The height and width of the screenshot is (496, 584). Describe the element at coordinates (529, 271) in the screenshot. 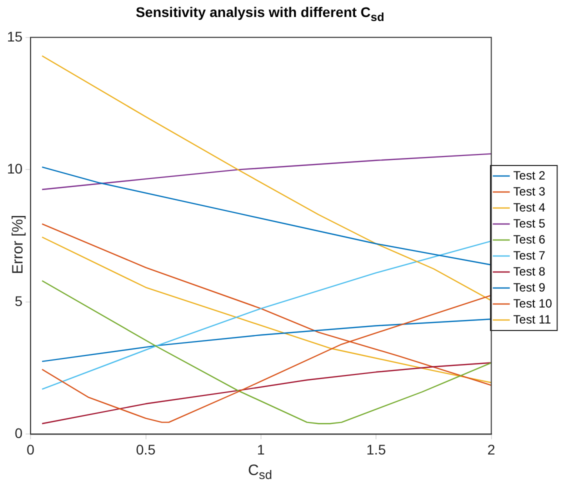

I see `legend-label: Test 8` at that location.